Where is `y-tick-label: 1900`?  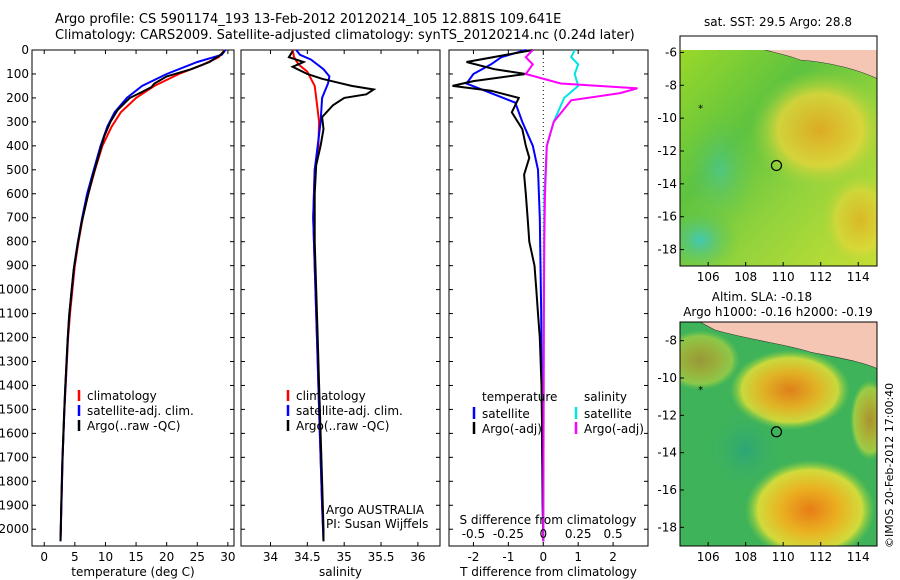
y-tick-label: 1900 is located at coordinates (14, 505).